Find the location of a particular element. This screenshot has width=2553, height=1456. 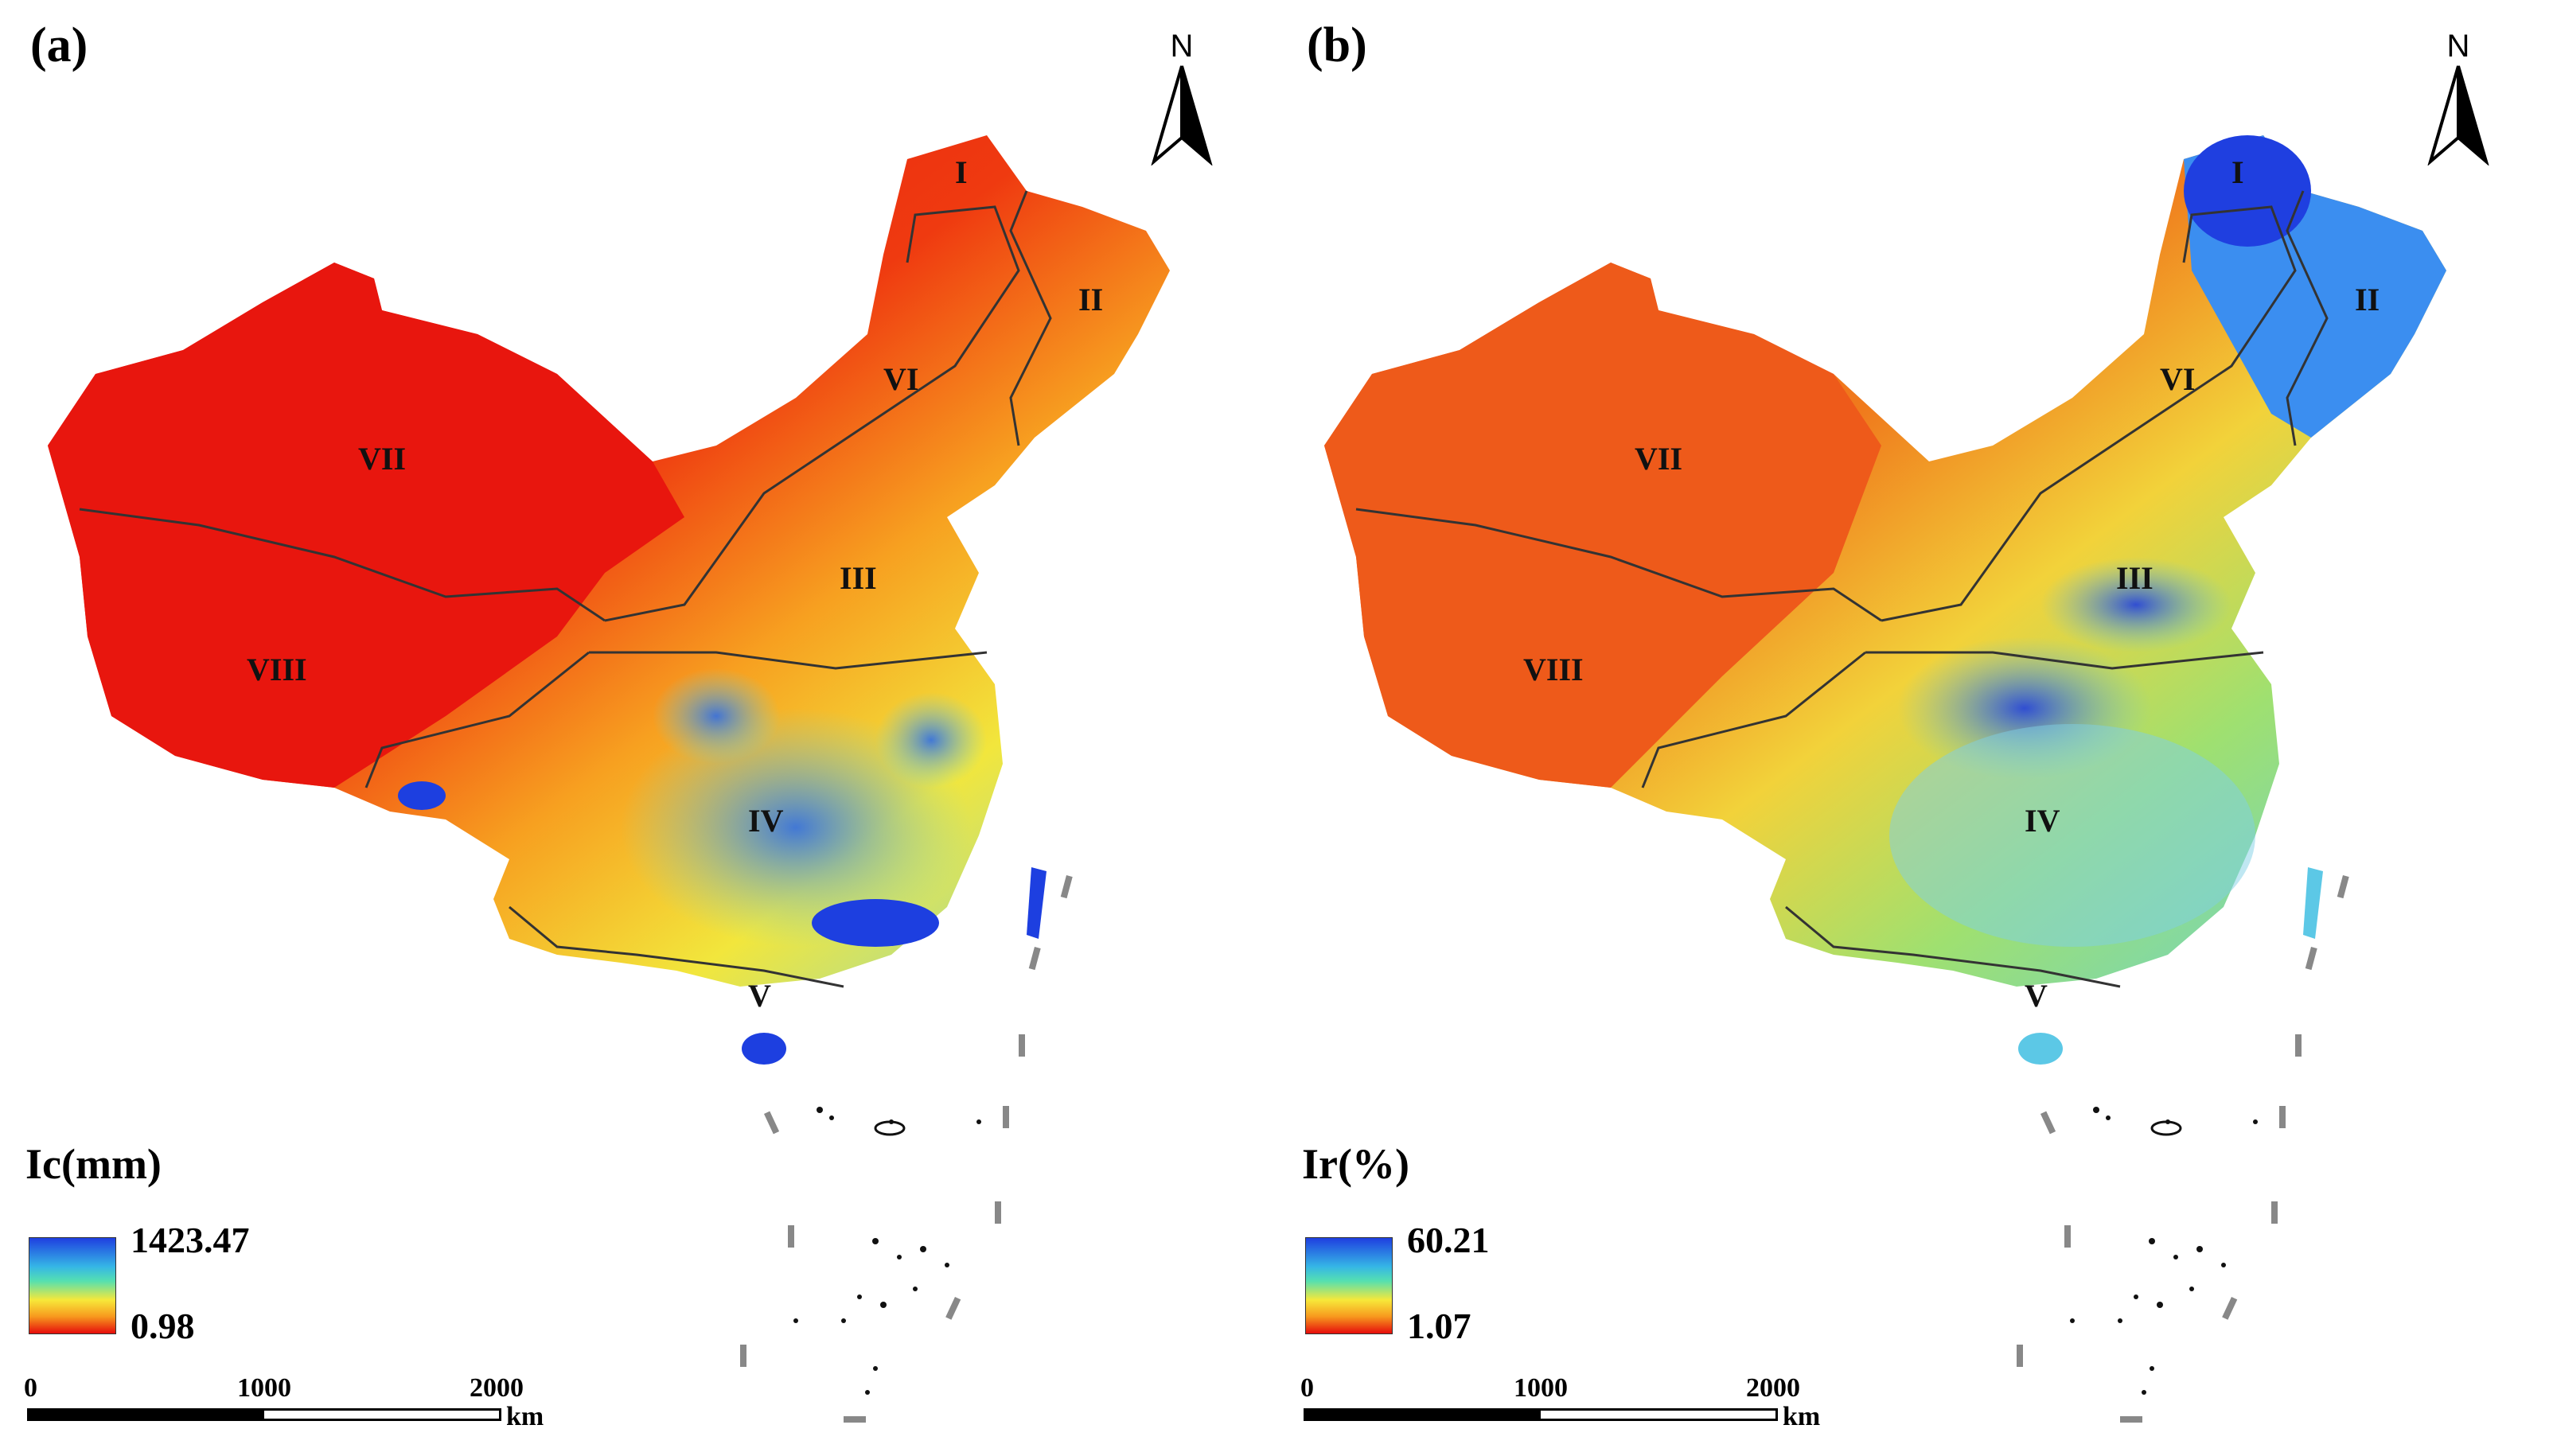

legend-max: 1423.47 is located at coordinates (190, 1240).